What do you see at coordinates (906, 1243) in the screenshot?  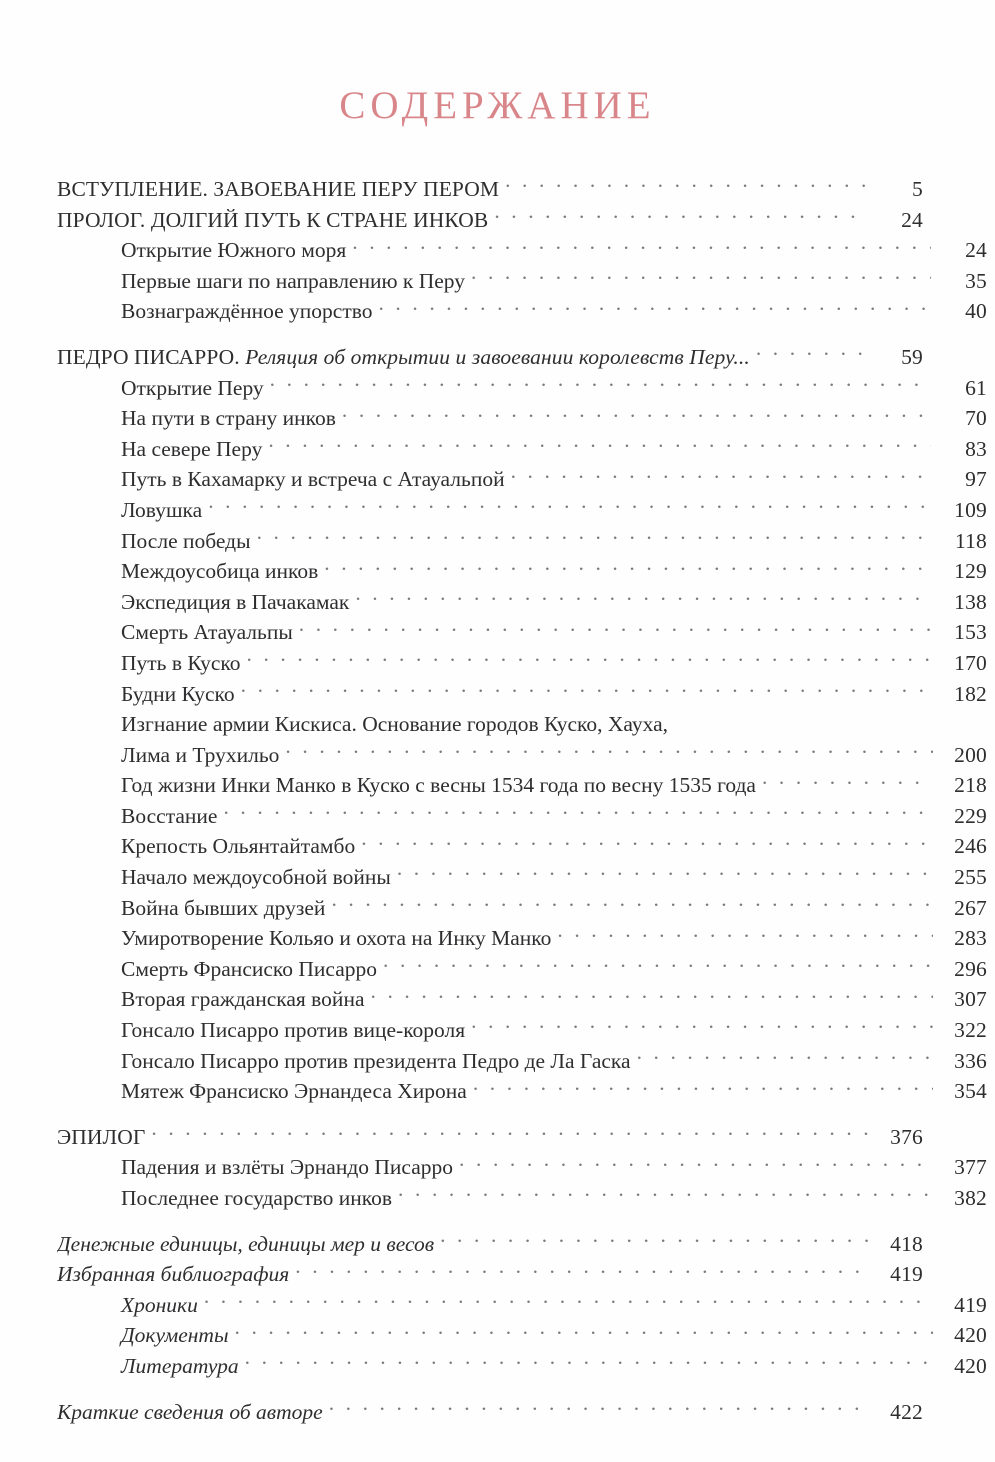 I see `toc-page-number: 418` at bounding box center [906, 1243].